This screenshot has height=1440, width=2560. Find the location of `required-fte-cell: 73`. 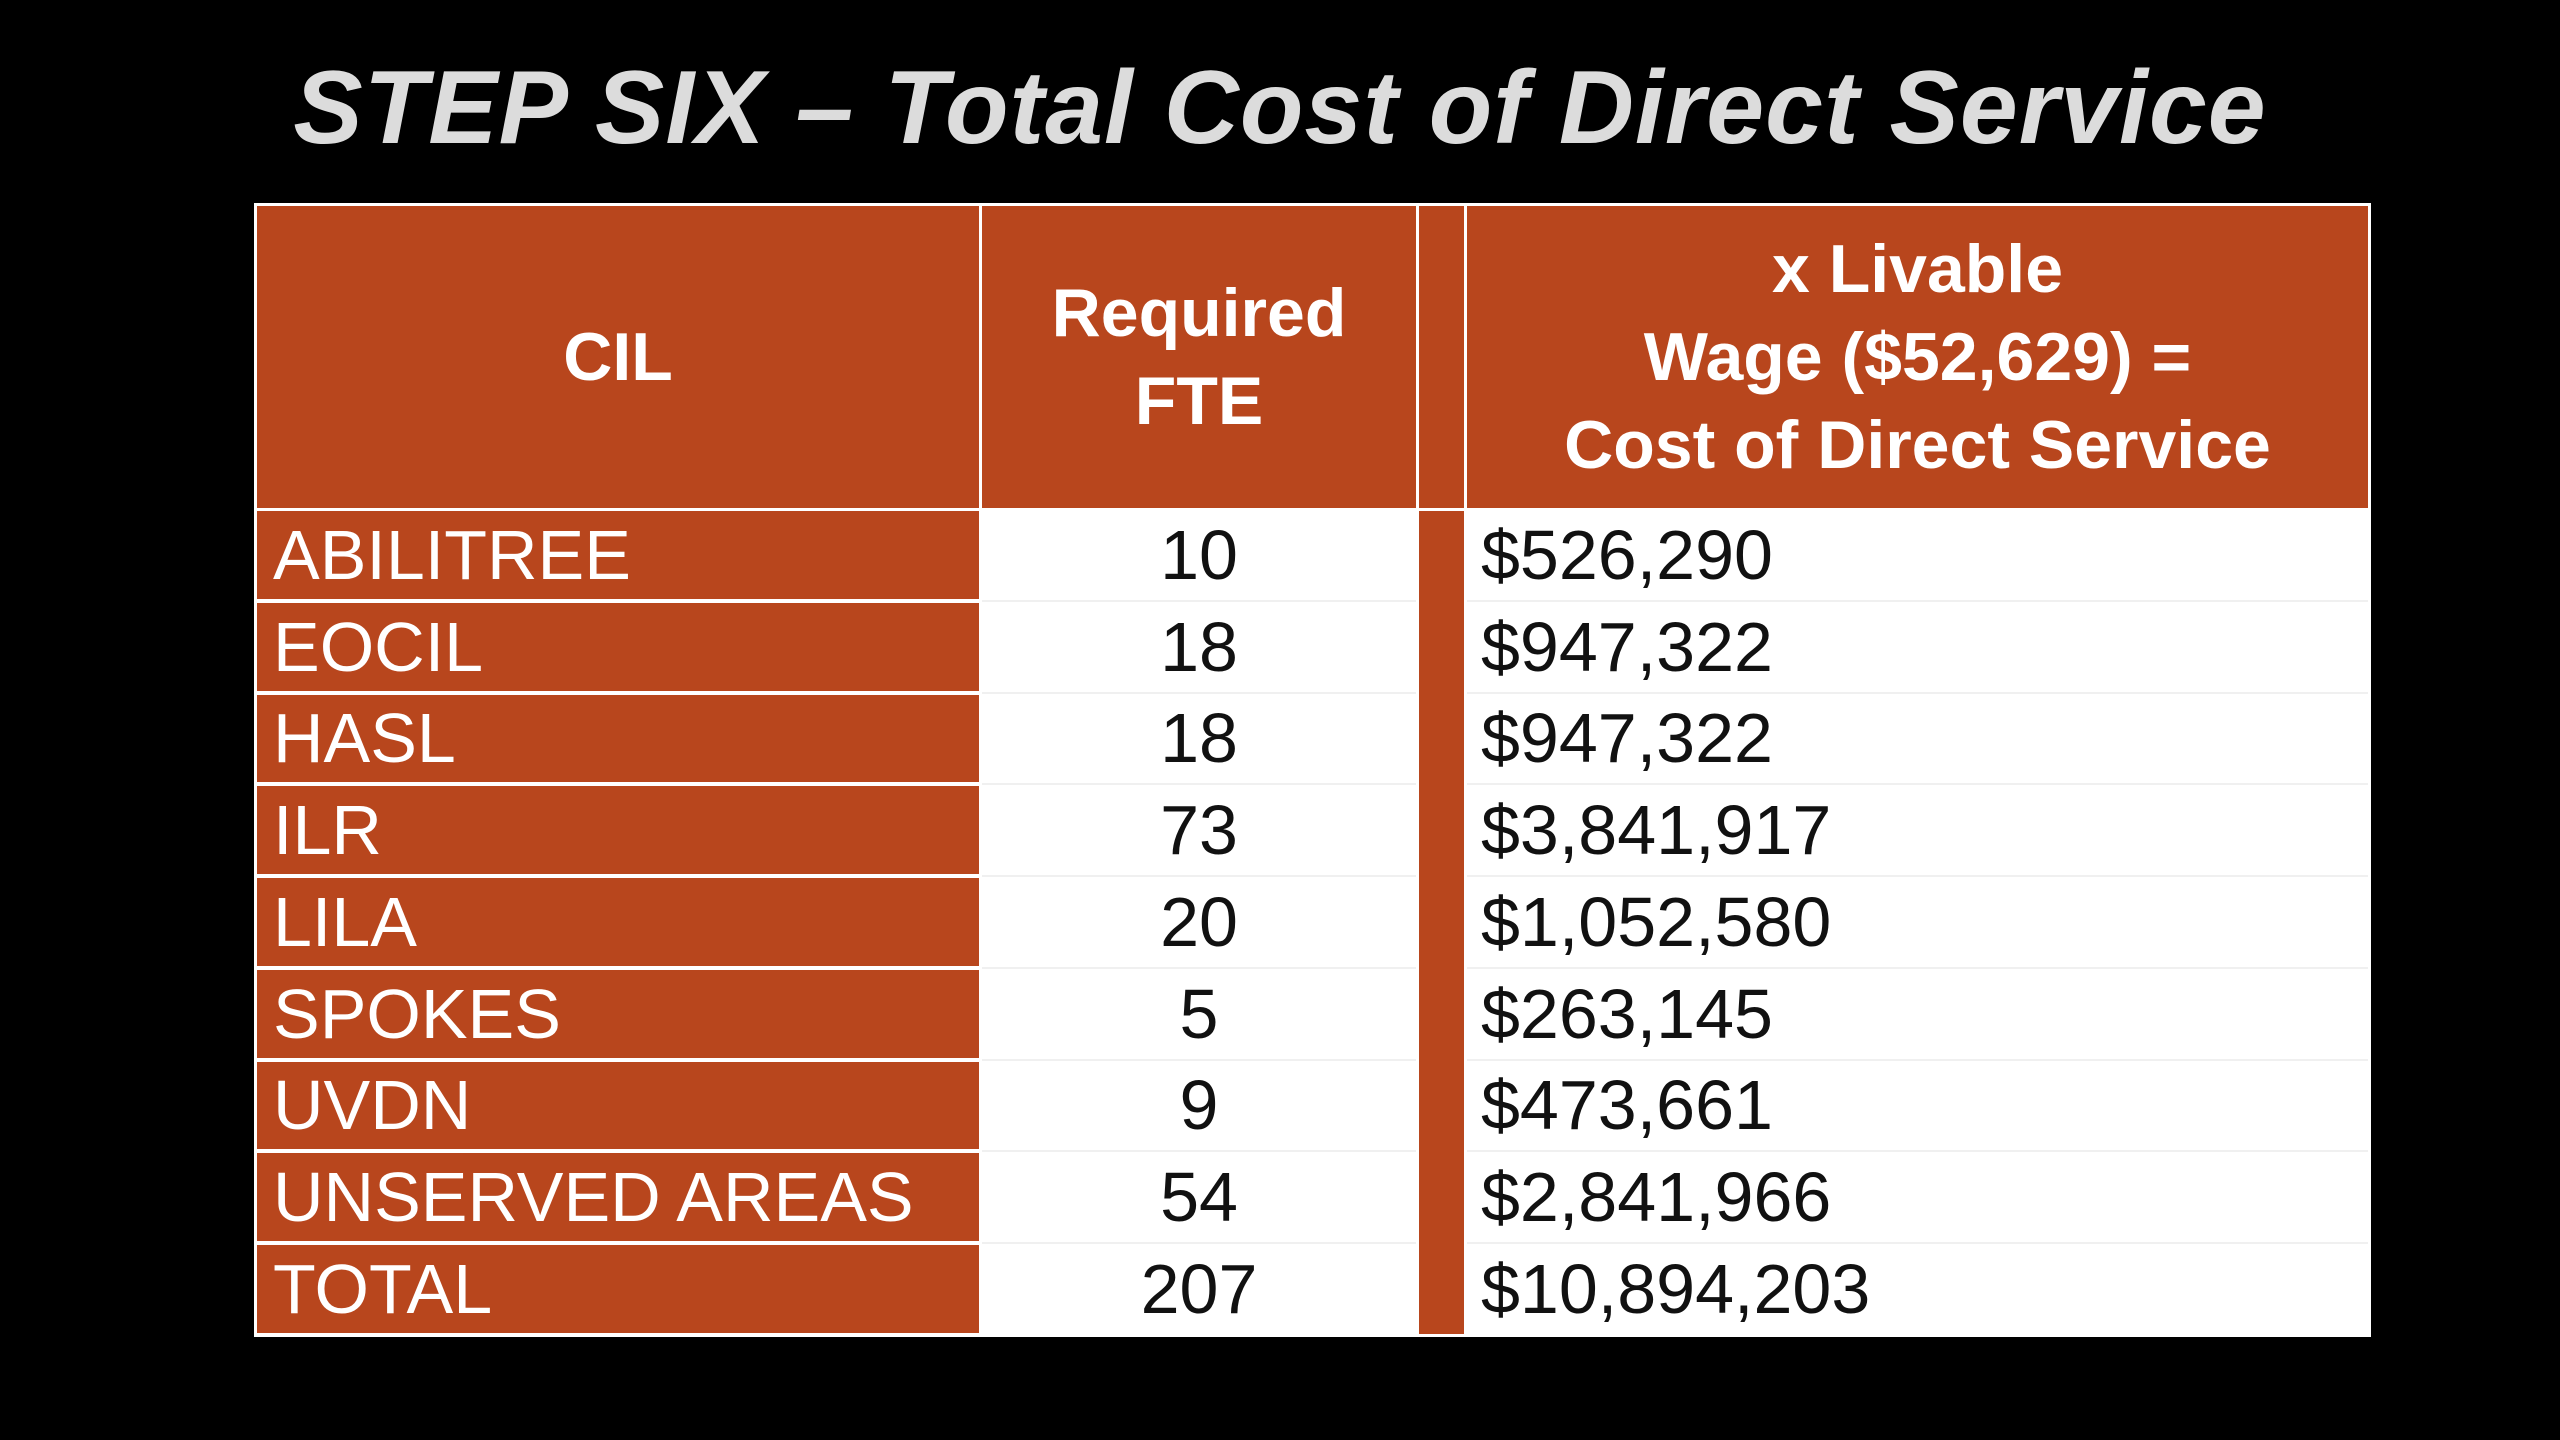

required-fte-cell: 73 is located at coordinates (1199, 831).